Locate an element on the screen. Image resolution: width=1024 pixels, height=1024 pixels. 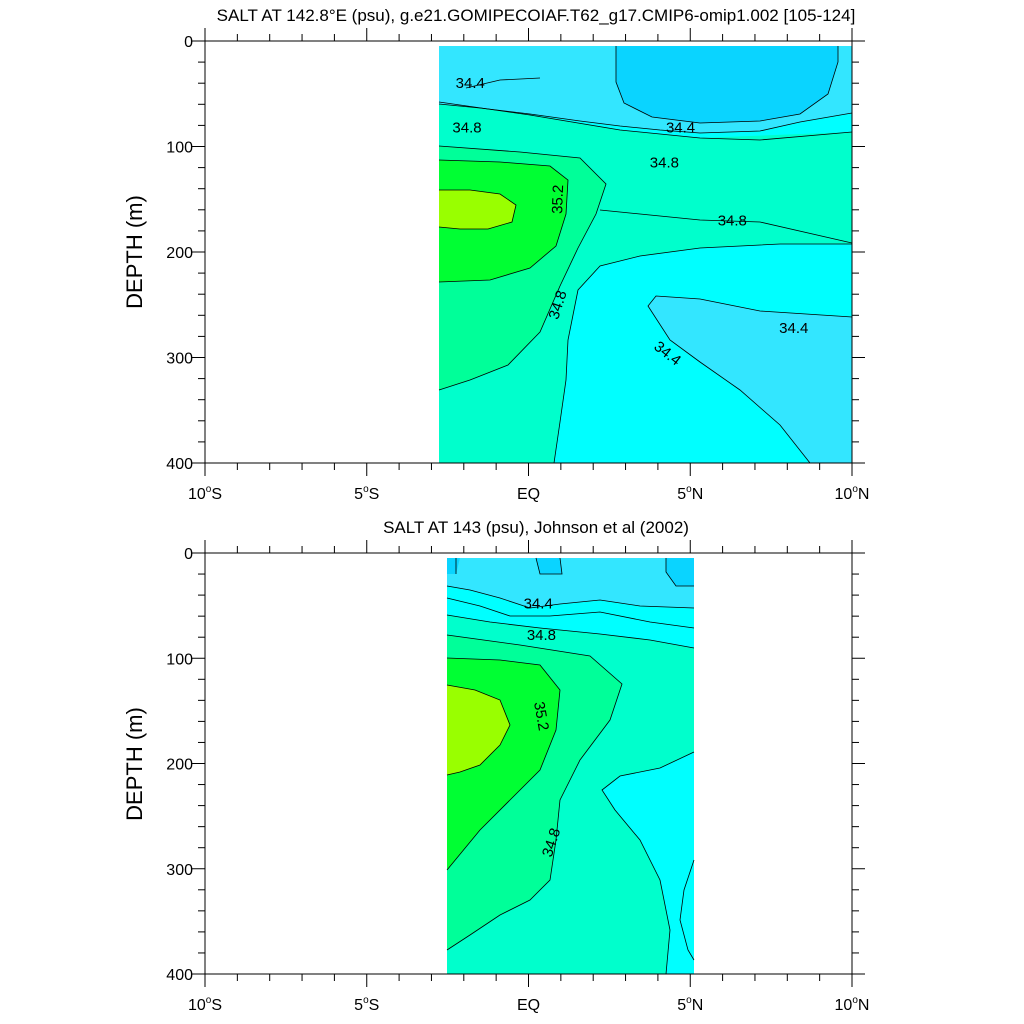
fill-band-34.4-34.6 is located at coordinates (570, 583).